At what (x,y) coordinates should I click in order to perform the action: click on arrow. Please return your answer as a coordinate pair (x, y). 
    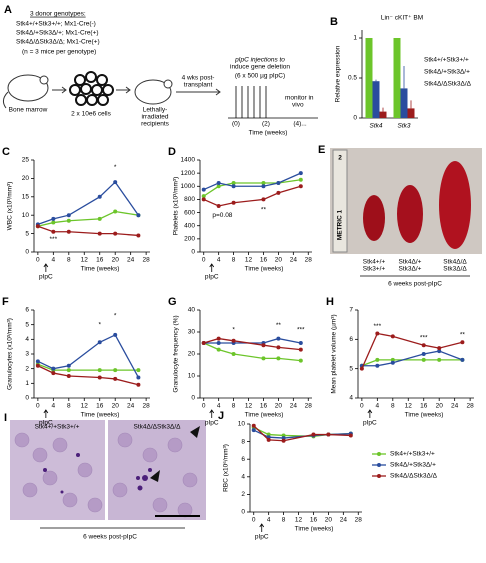
    Looking at the image, I should click on (123, 90).